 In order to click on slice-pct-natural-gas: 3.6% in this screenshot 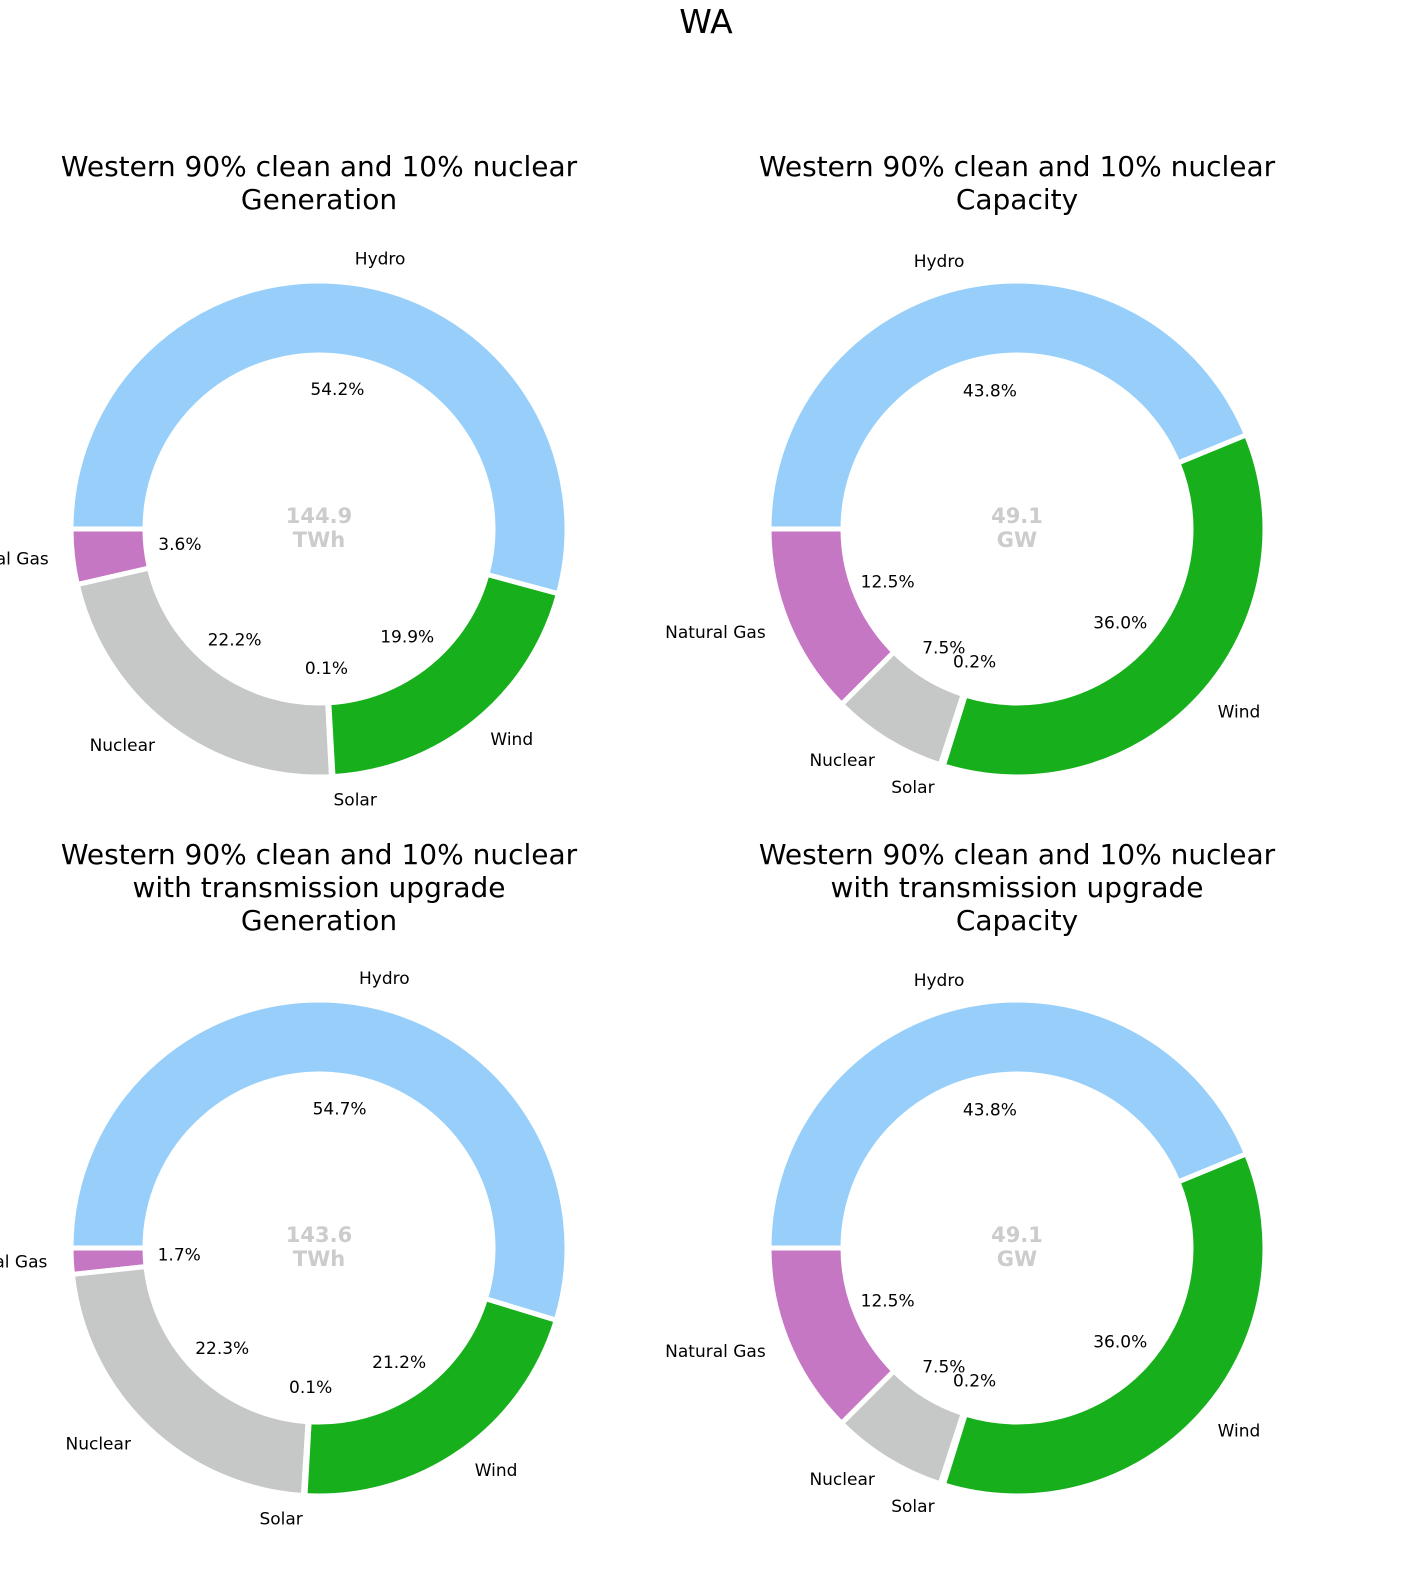, I will do `click(179, 545)`.